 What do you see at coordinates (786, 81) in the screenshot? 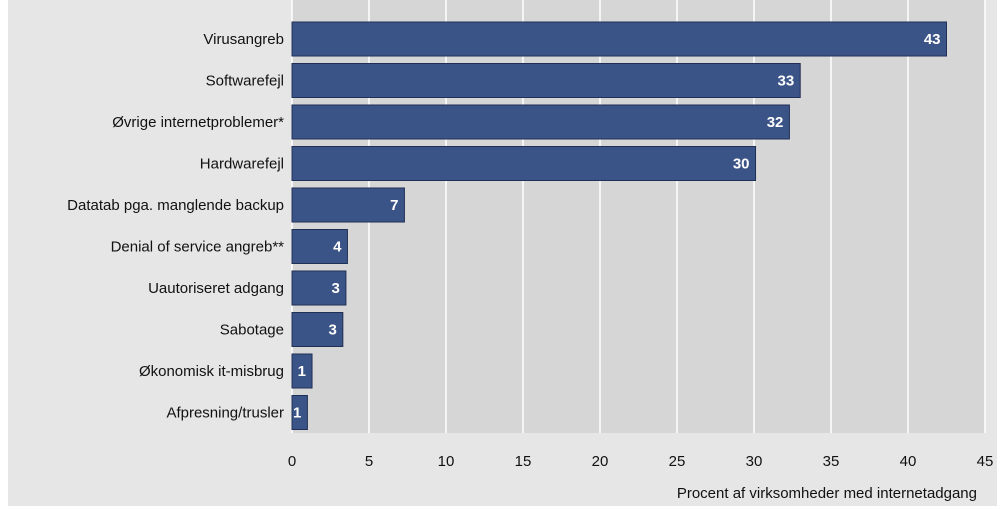
I see `bar-value-label: 33` at bounding box center [786, 81].